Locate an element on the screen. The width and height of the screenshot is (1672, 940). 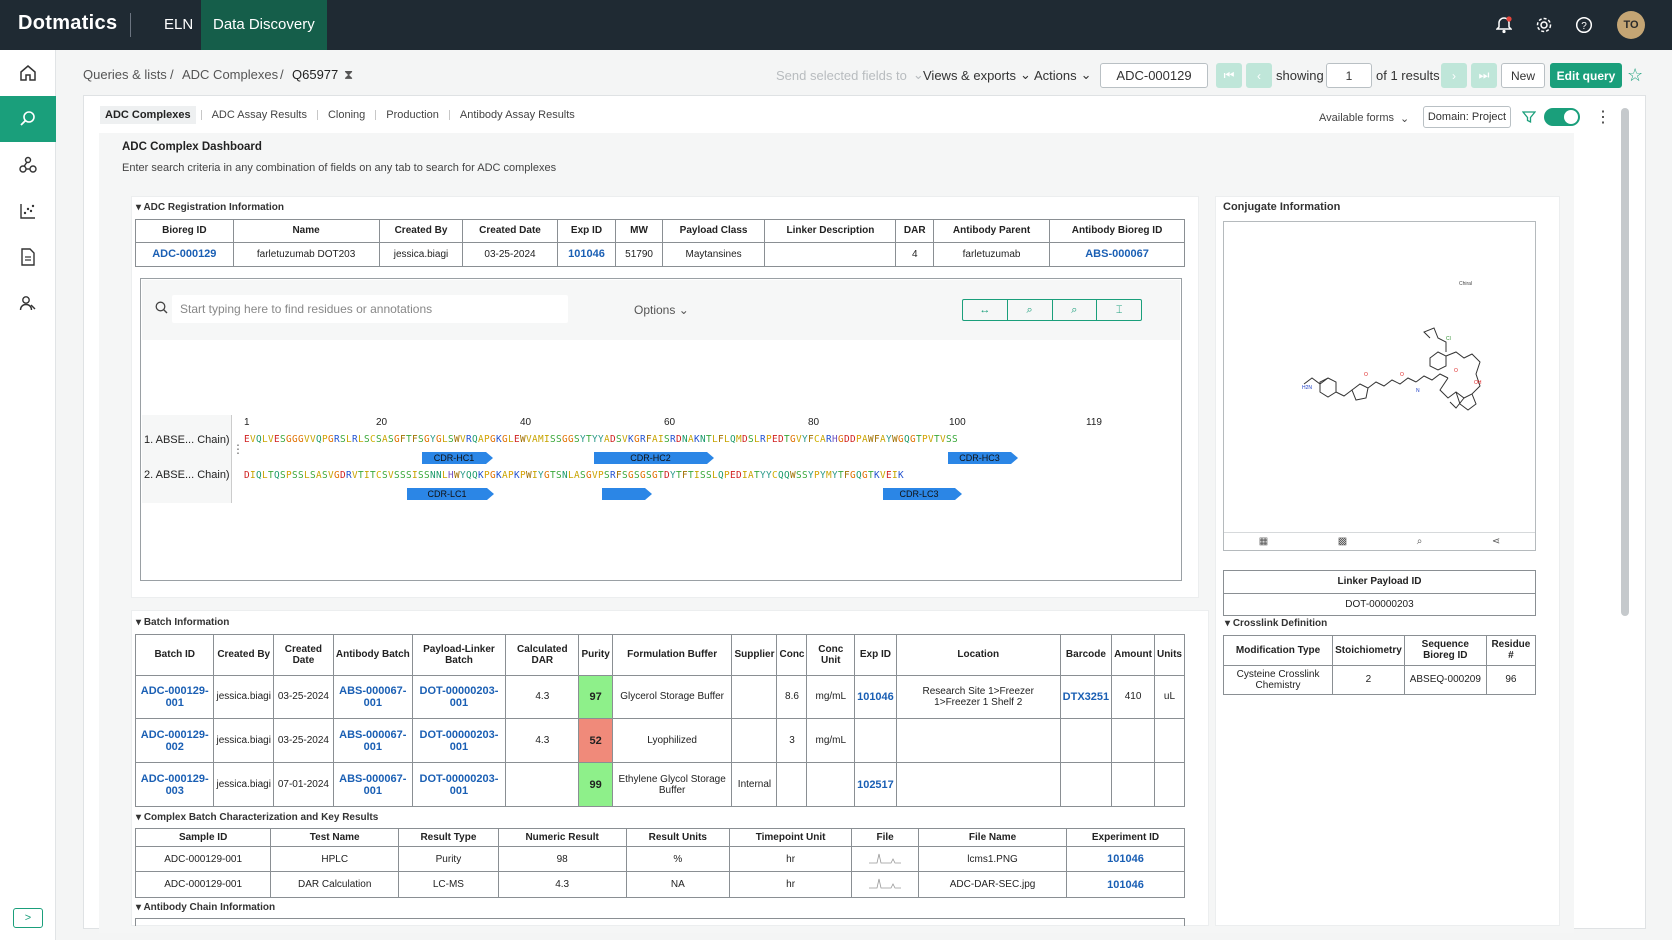
section-registration: ▾ ADC Registration Information is located at coordinates (210, 207).